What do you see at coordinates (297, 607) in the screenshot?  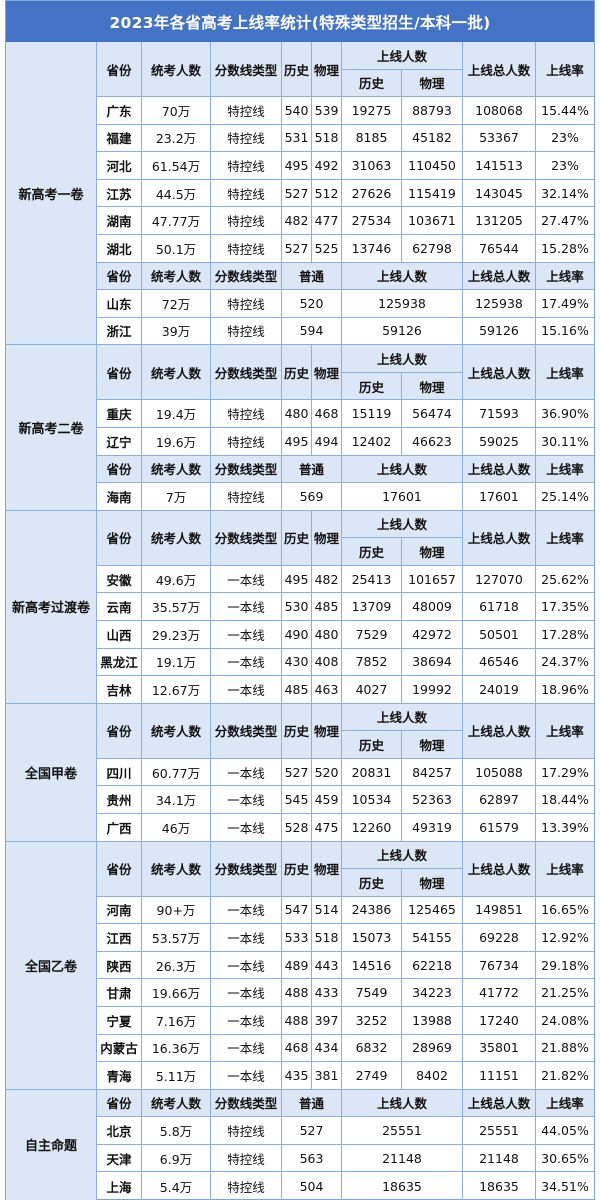 I see `history-line-cell: 530` at bounding box center [297, 607].